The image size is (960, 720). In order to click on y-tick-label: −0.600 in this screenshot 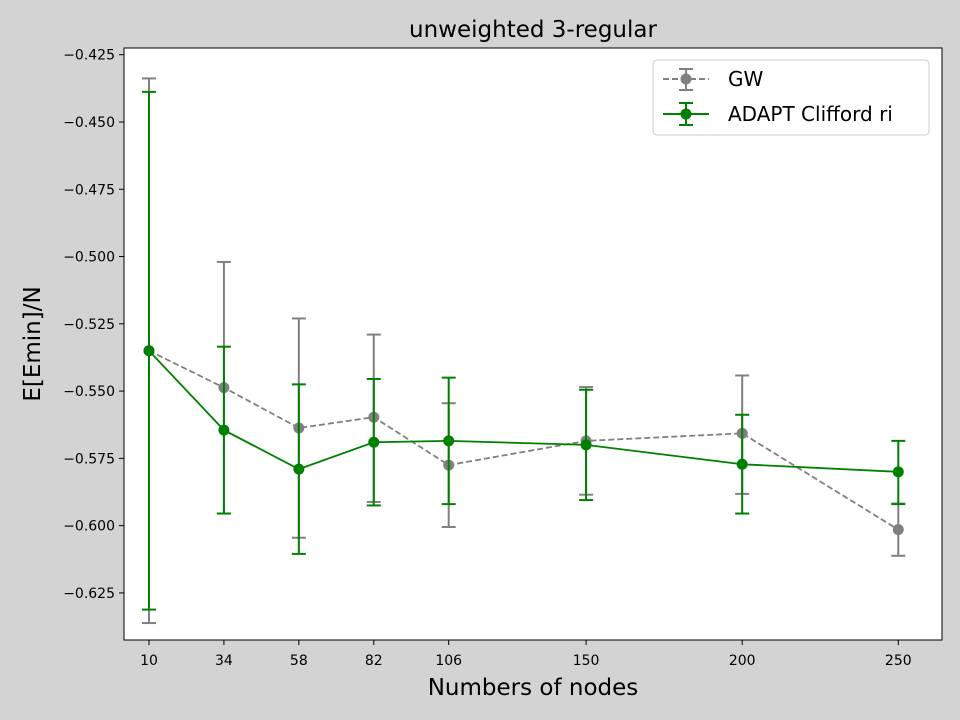, I will do `click(89, 527)`.